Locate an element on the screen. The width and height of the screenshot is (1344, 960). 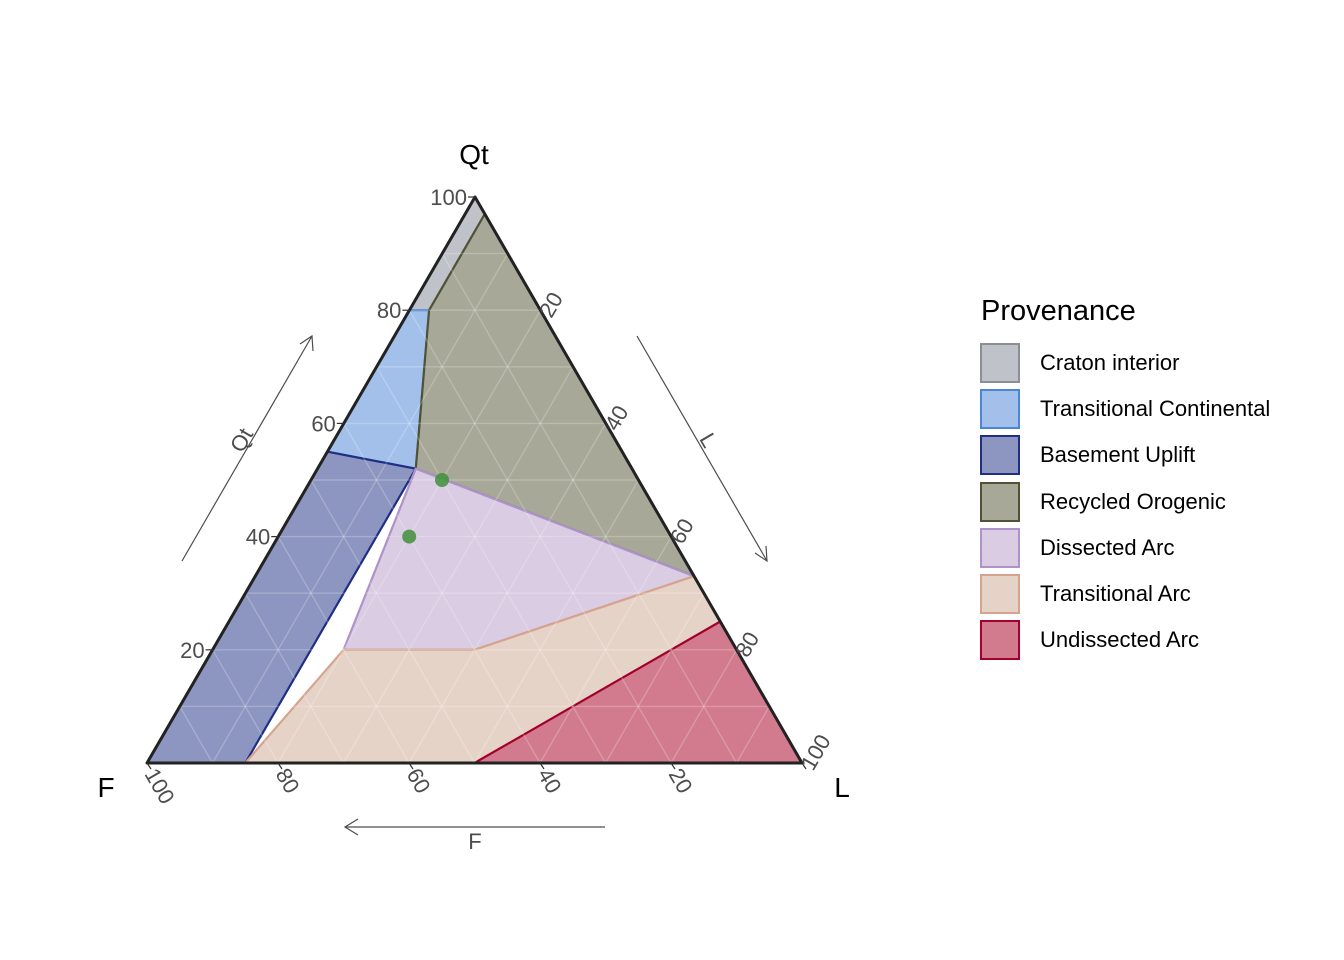
legend-item-recycled-orogenic: Recycled Orogenic is located at coordinates (1155, 502).